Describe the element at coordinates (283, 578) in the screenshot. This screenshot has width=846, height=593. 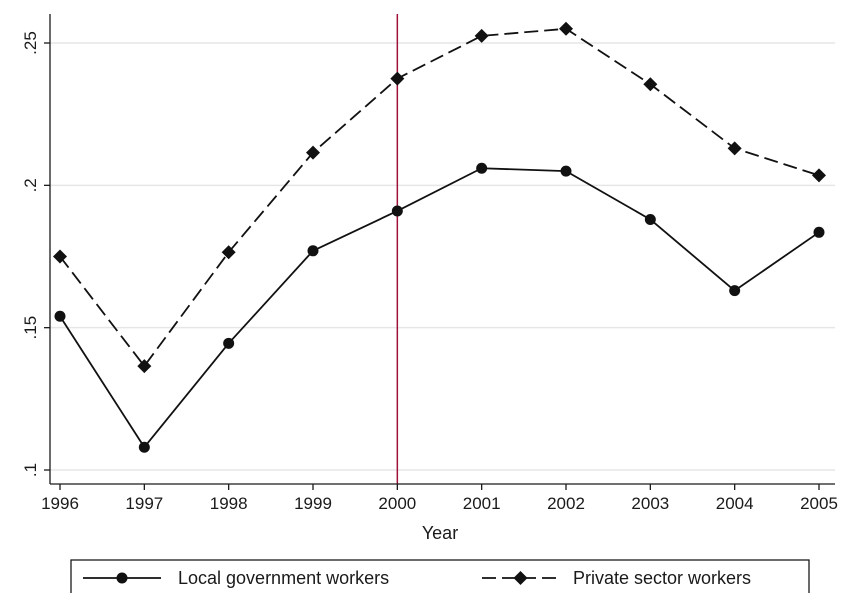
I see `legend-label: Local government workers` at that location.